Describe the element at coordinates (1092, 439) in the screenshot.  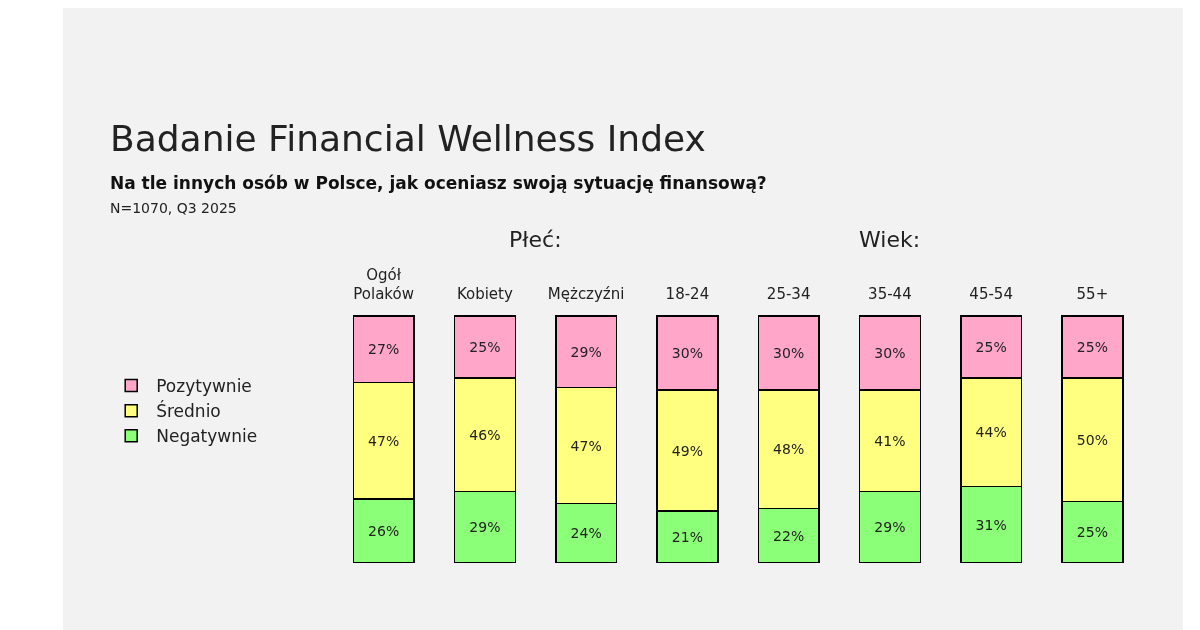
I see `data-label: 50%` at that location.